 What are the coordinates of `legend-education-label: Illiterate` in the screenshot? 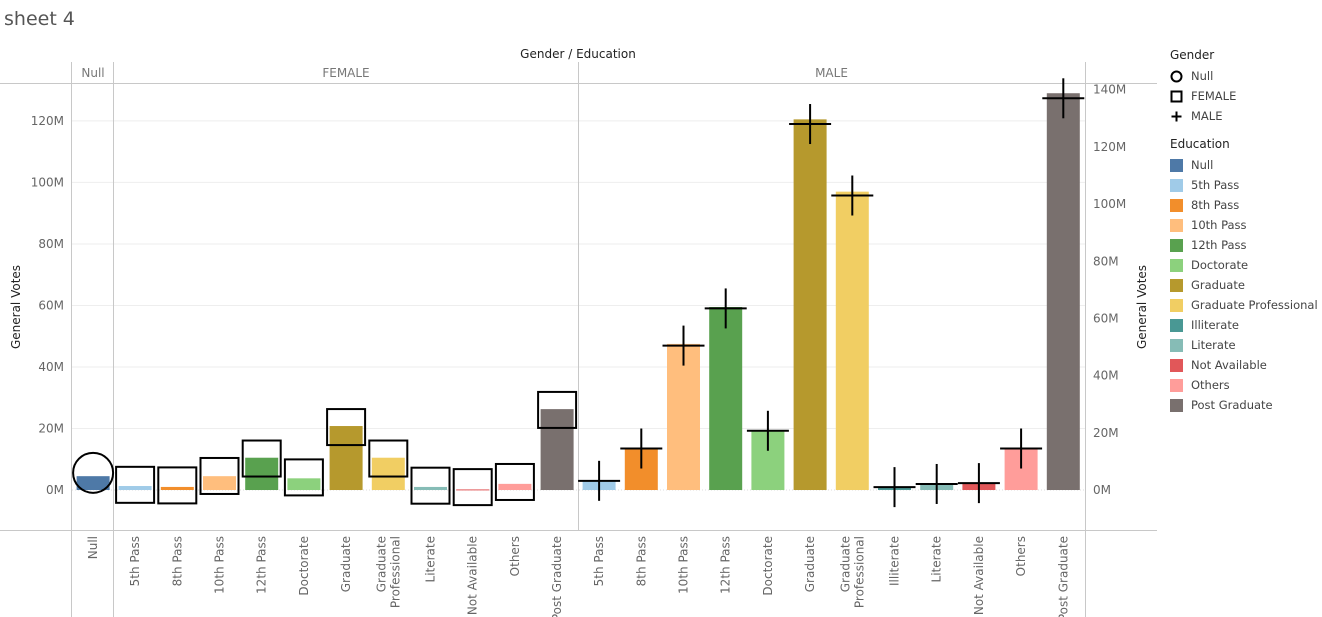 It's located at (1215, 325).